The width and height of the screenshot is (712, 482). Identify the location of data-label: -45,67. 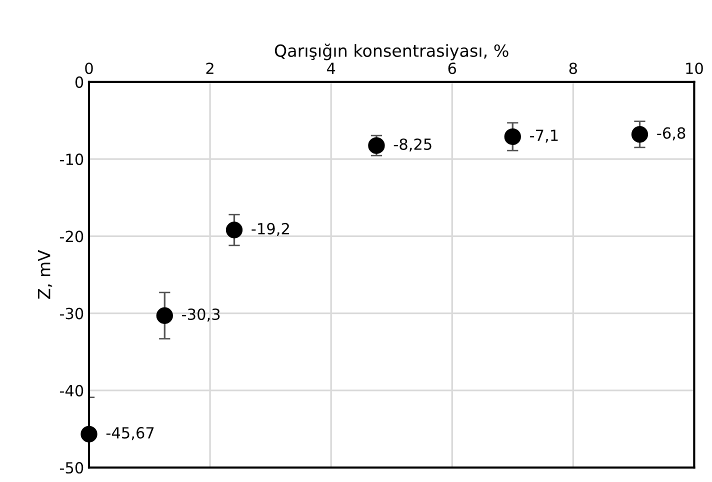
(130, 433).